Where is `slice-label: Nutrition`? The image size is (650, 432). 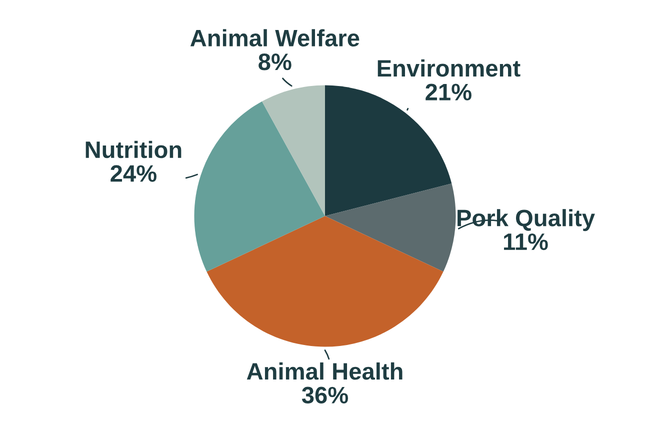 slice-label: Nutrition is located at coordinates (134, 149).